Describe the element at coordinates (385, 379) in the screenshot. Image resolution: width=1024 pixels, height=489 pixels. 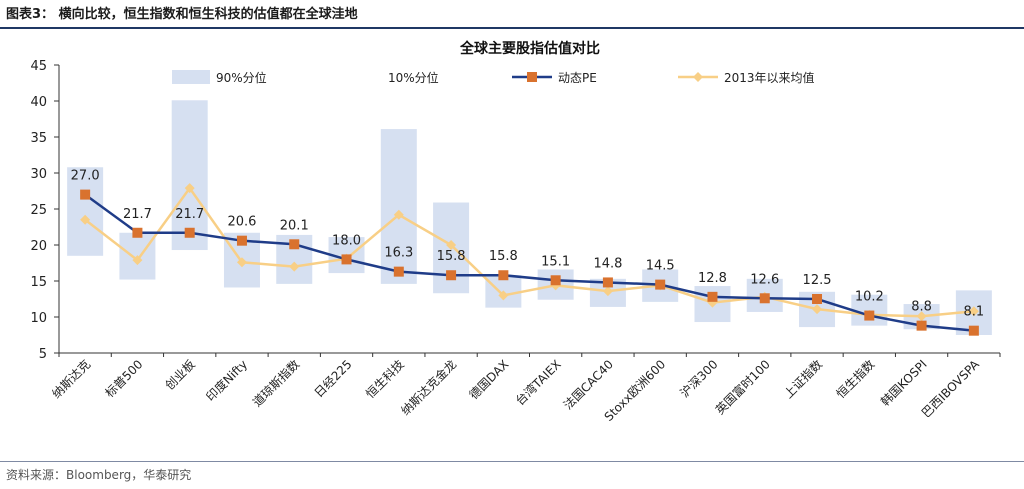
I see `x-tick-label-6: 恒生科技` at that location.